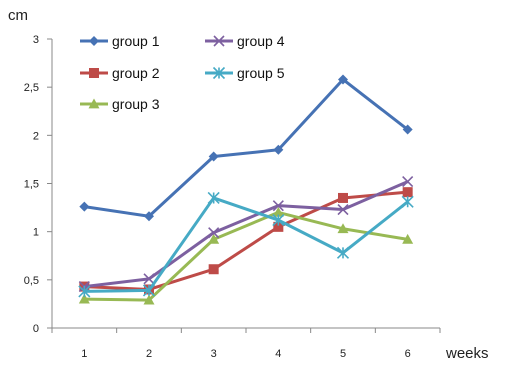  I want to click on y-ticks: 0 0,5 1 1,5 2 2,5 3, so click(38, 184).